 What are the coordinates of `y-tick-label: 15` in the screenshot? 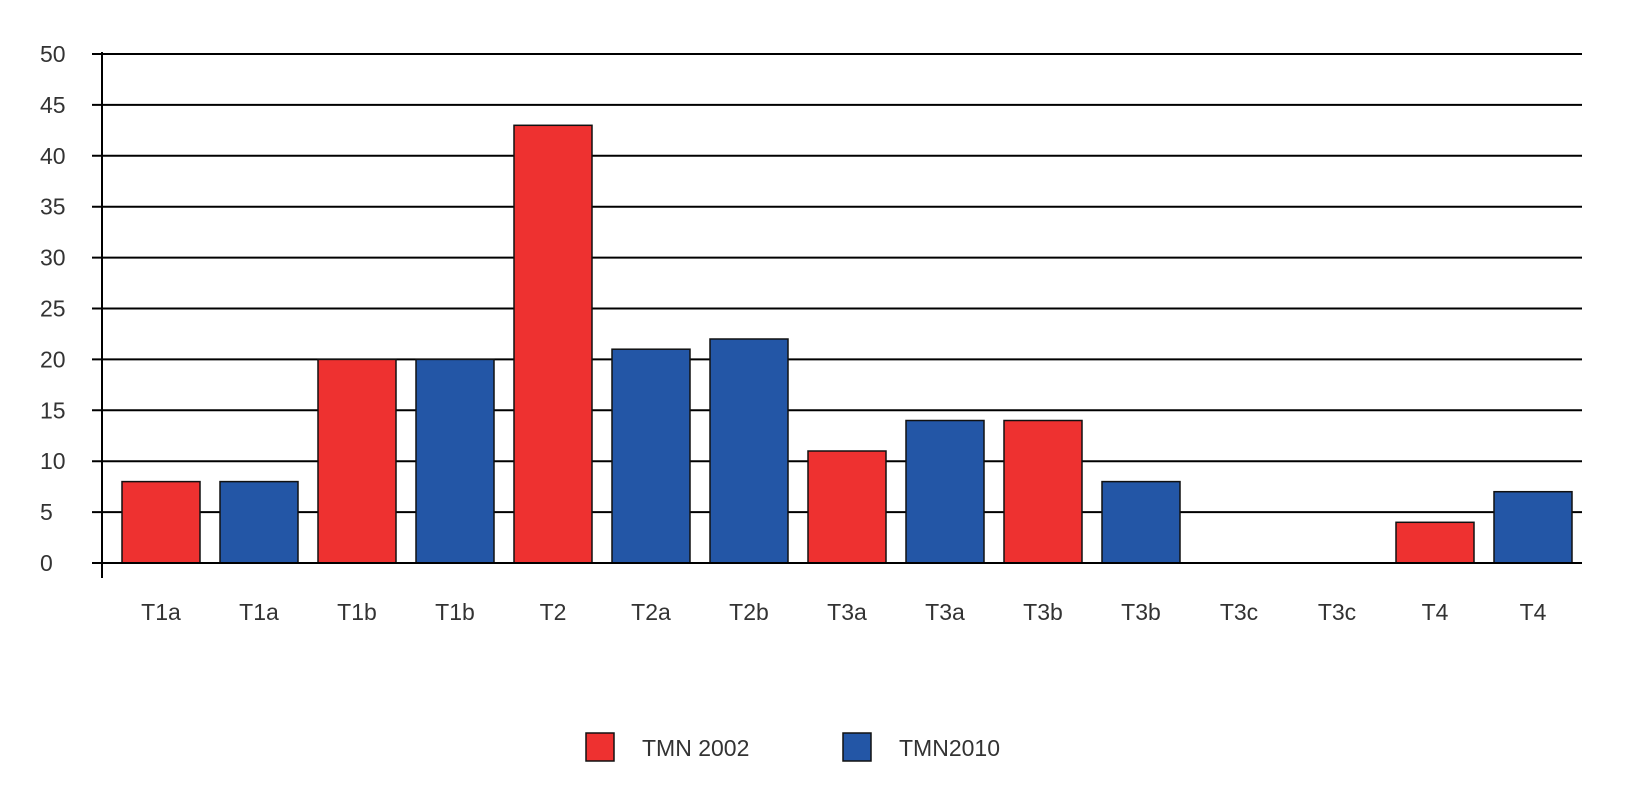 It's located at (53, 410).